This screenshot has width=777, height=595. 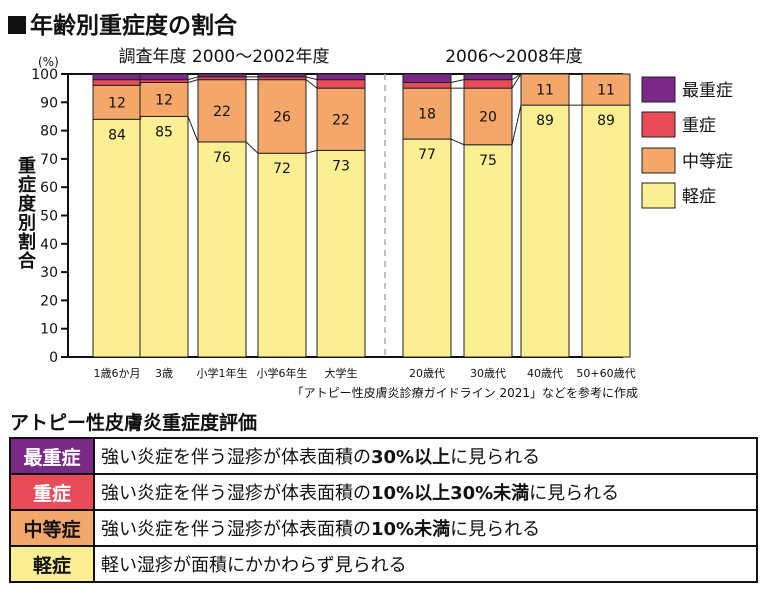 What do you see at coordinates (545, 373) in the screenshot?
I see `x-tick-label: 40歳代` at bounding box center [545, 373].